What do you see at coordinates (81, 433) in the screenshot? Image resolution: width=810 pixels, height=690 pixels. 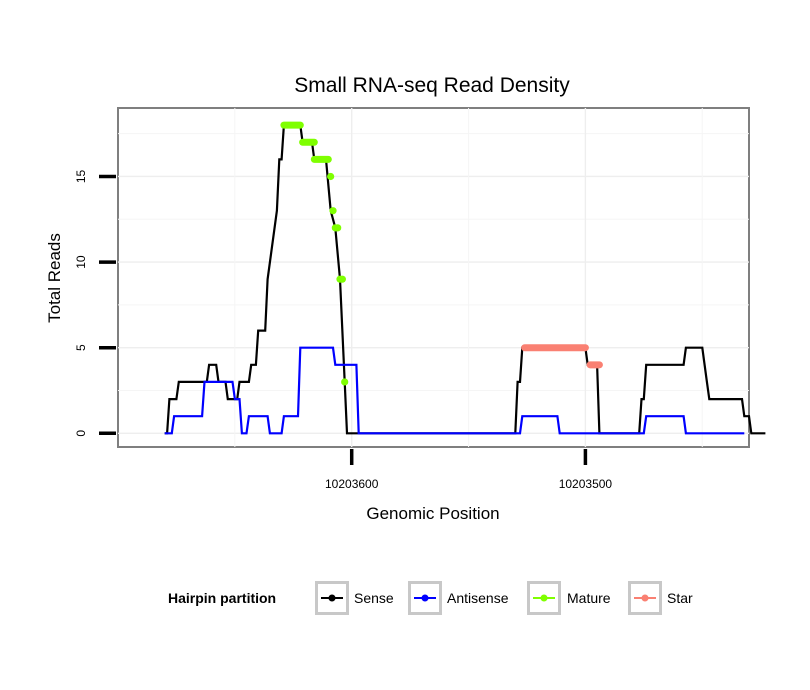 I see `y-tick-label: 0` at bounding box center [81, 433].